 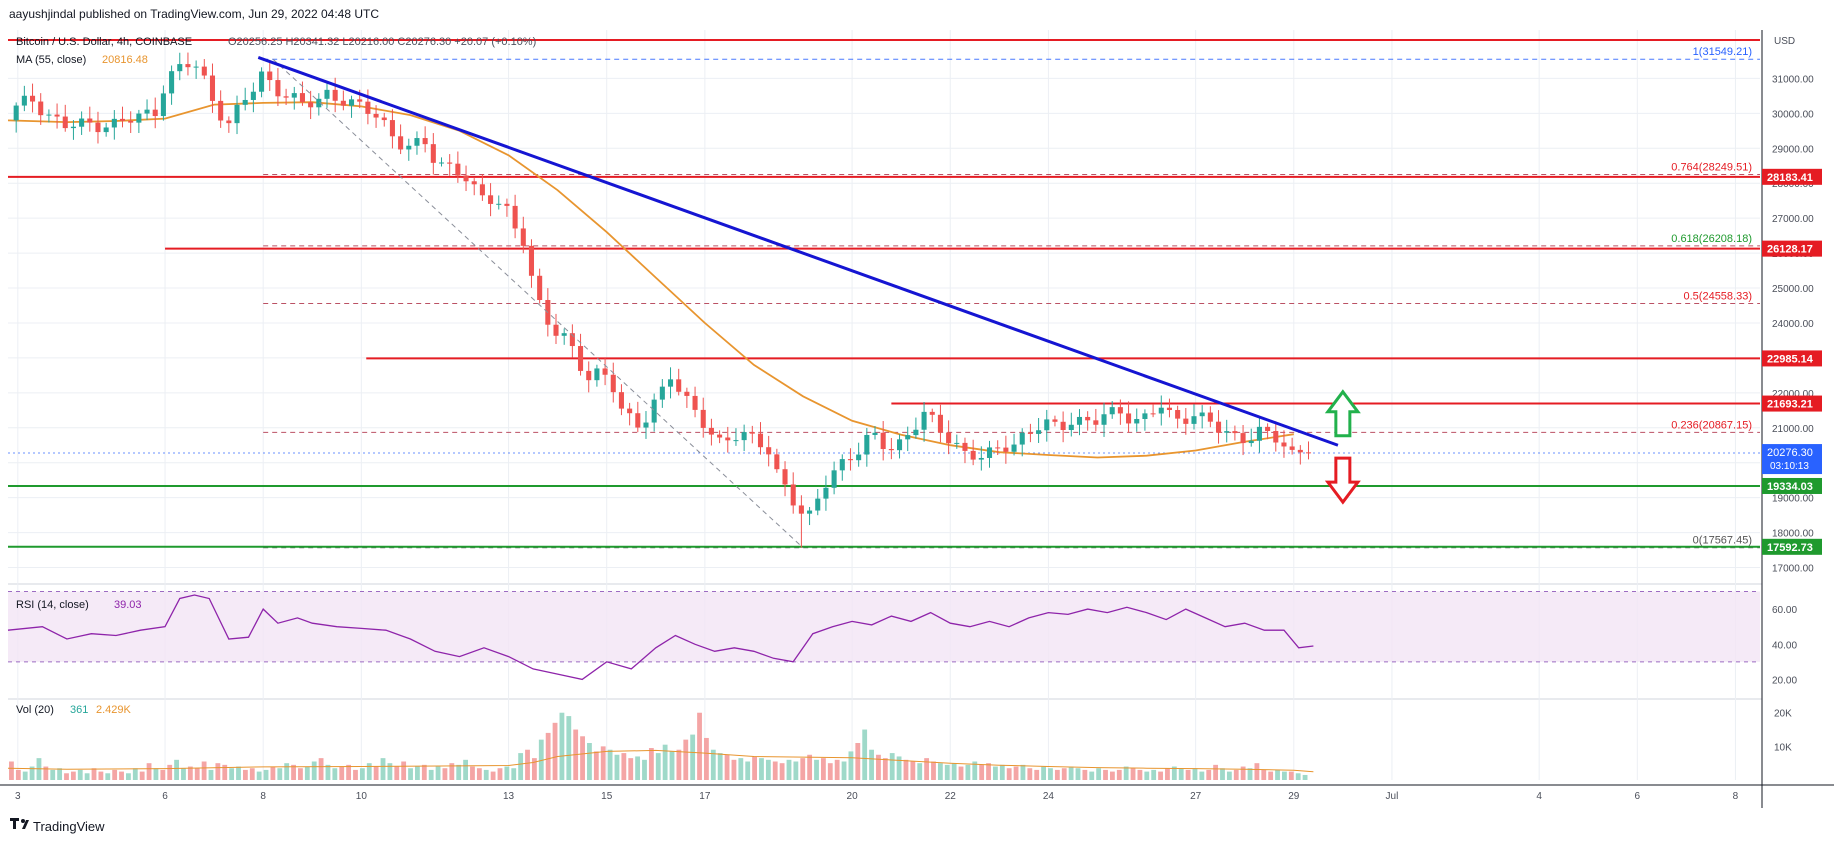 What do you see at coordinates (1792, 176) in the screenshot?
I see `resistance-price-tag` at bounding box center [1792, 176].